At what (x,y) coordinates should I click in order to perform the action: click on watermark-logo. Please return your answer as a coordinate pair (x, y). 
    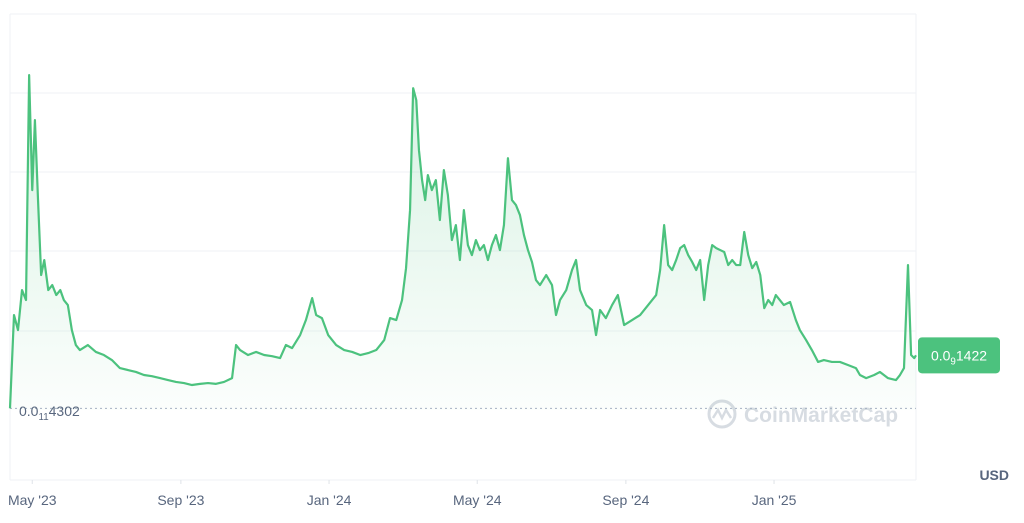
    Looking at the image, I should click on (722, 414).